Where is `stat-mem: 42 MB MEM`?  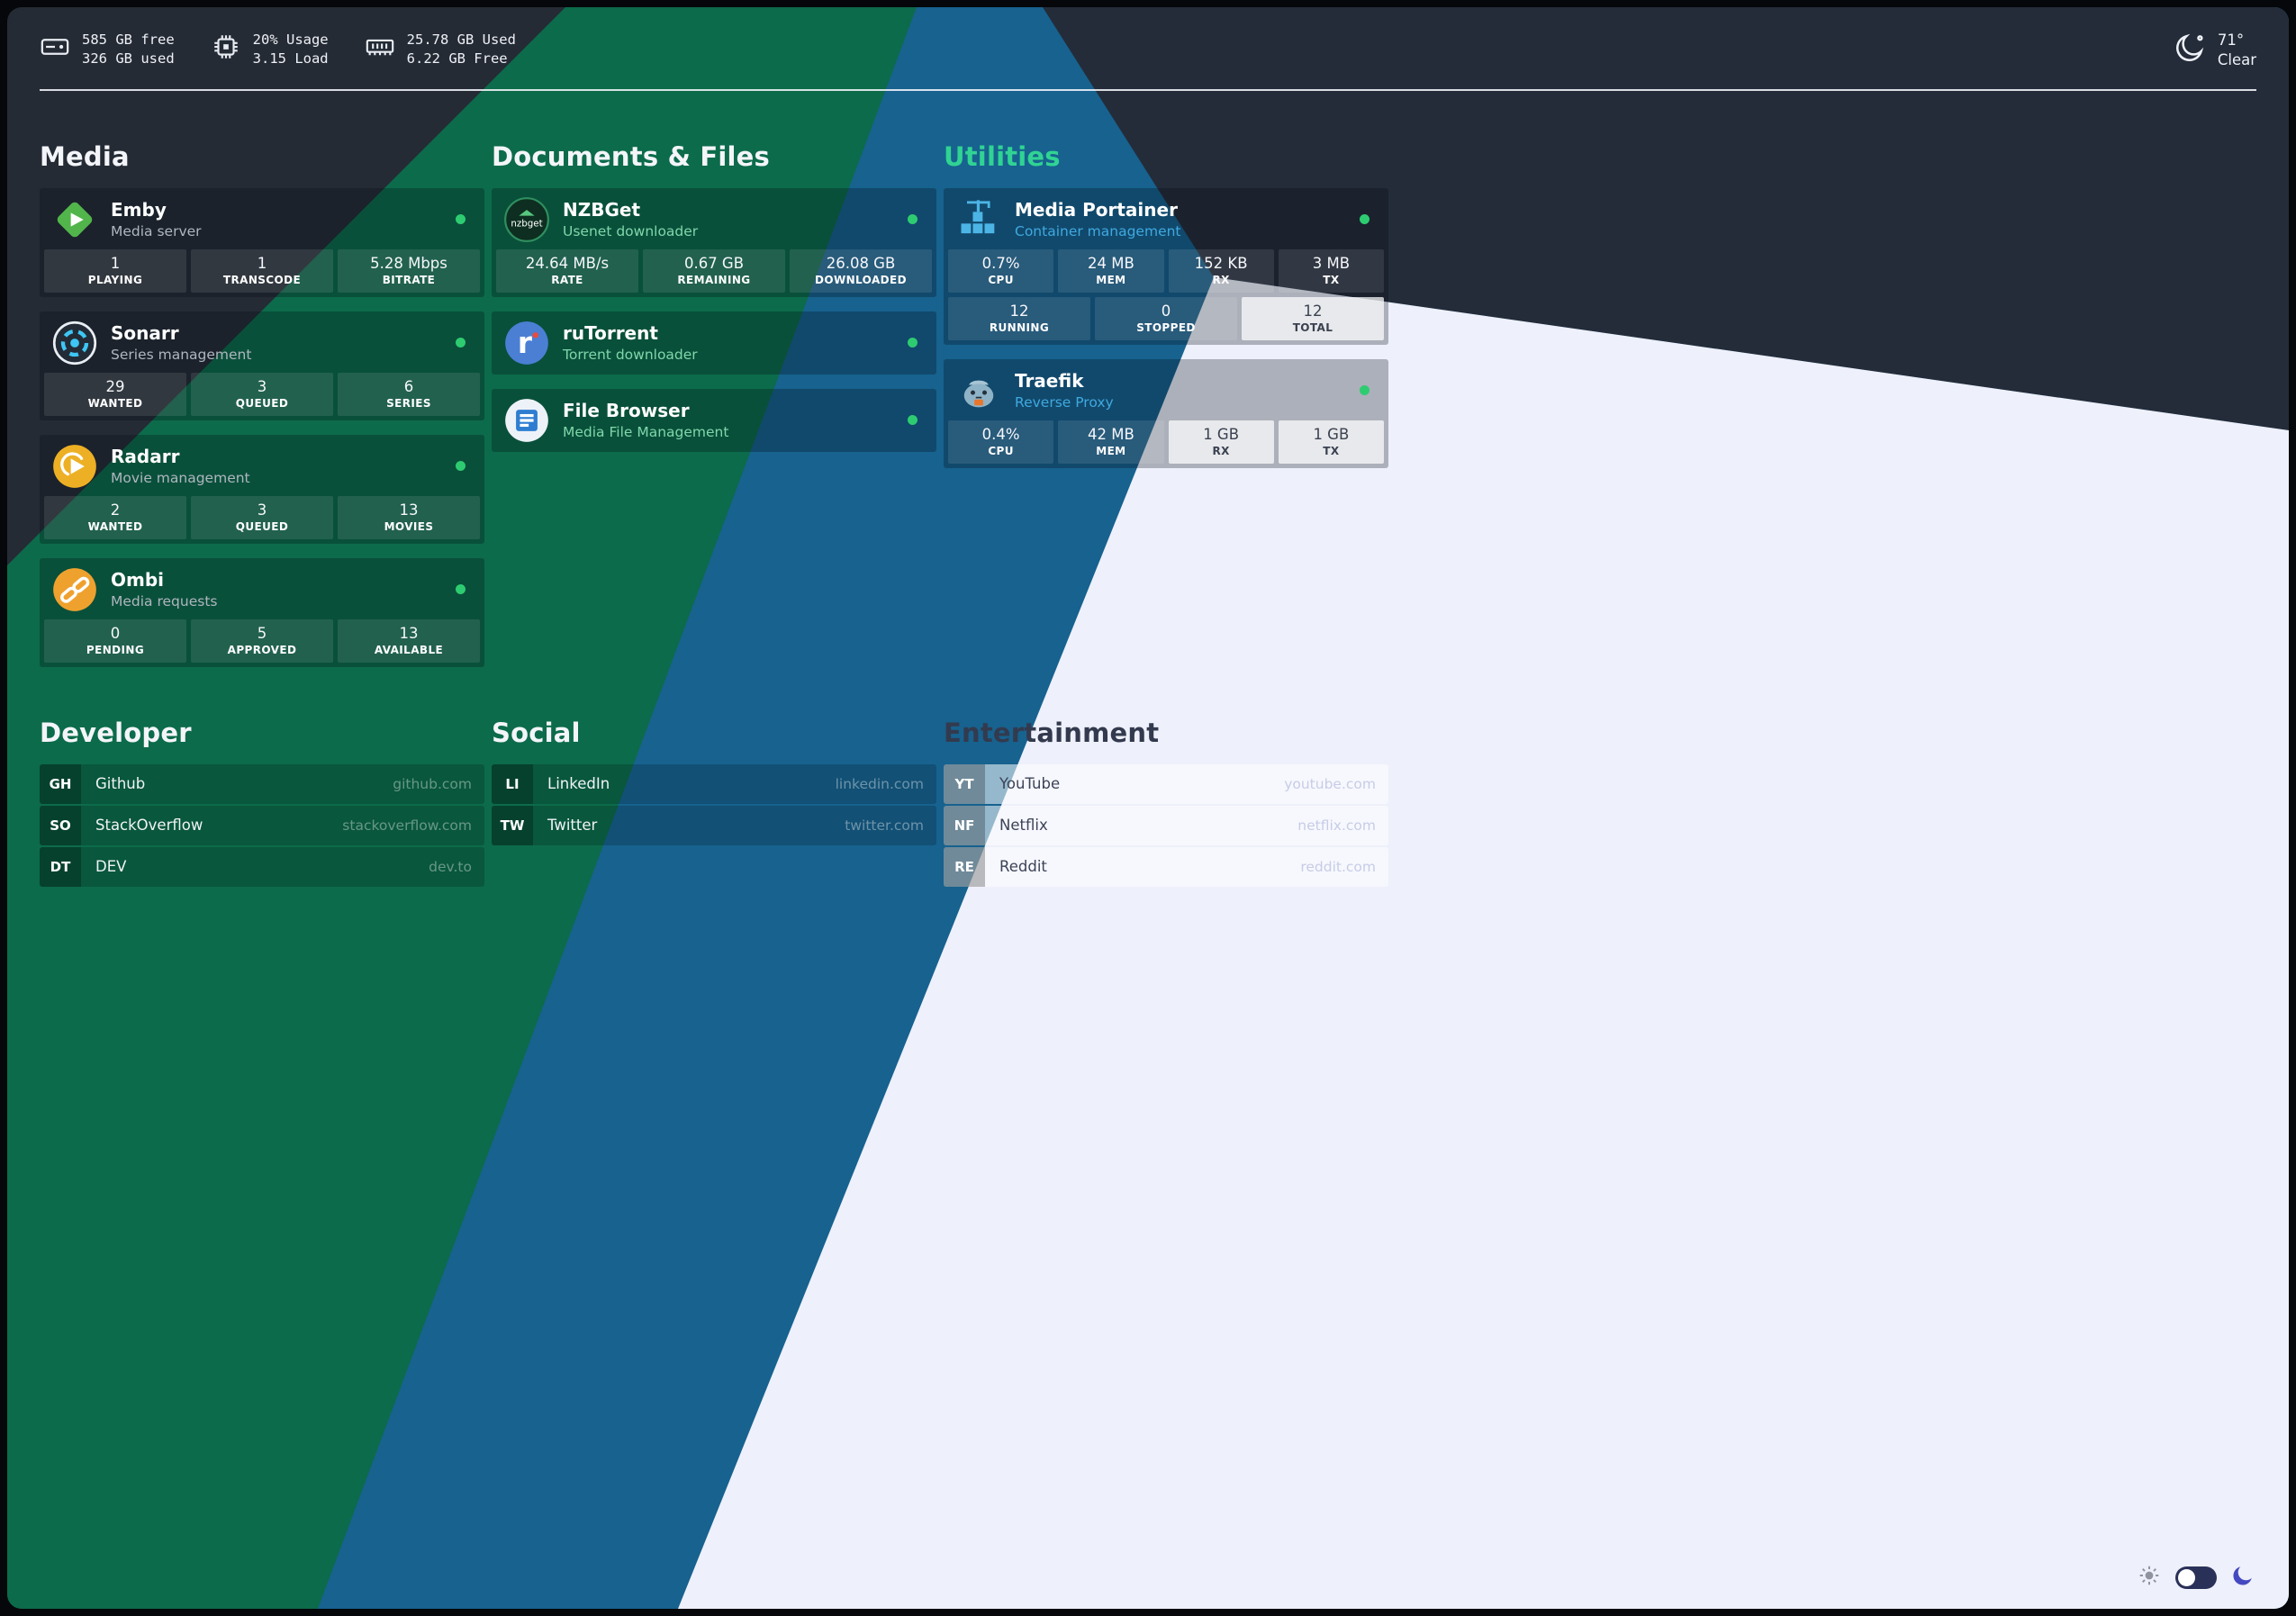 stat-mem: 42 MB MEM is located at coordinates (1111, 442).